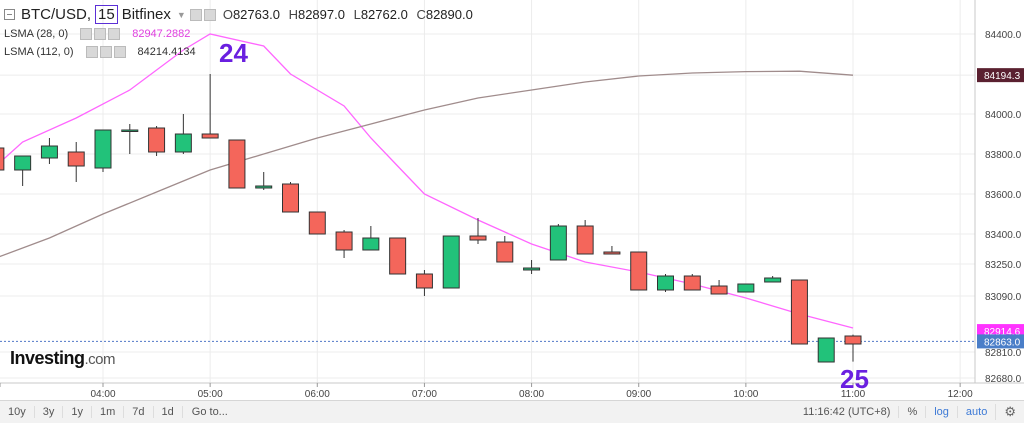 The height and width of the screenshot is (423, 1024). Describe the element at coordinates (166, 52) in the screenshot. I see `indicator-value: 84214.4134` at that location.